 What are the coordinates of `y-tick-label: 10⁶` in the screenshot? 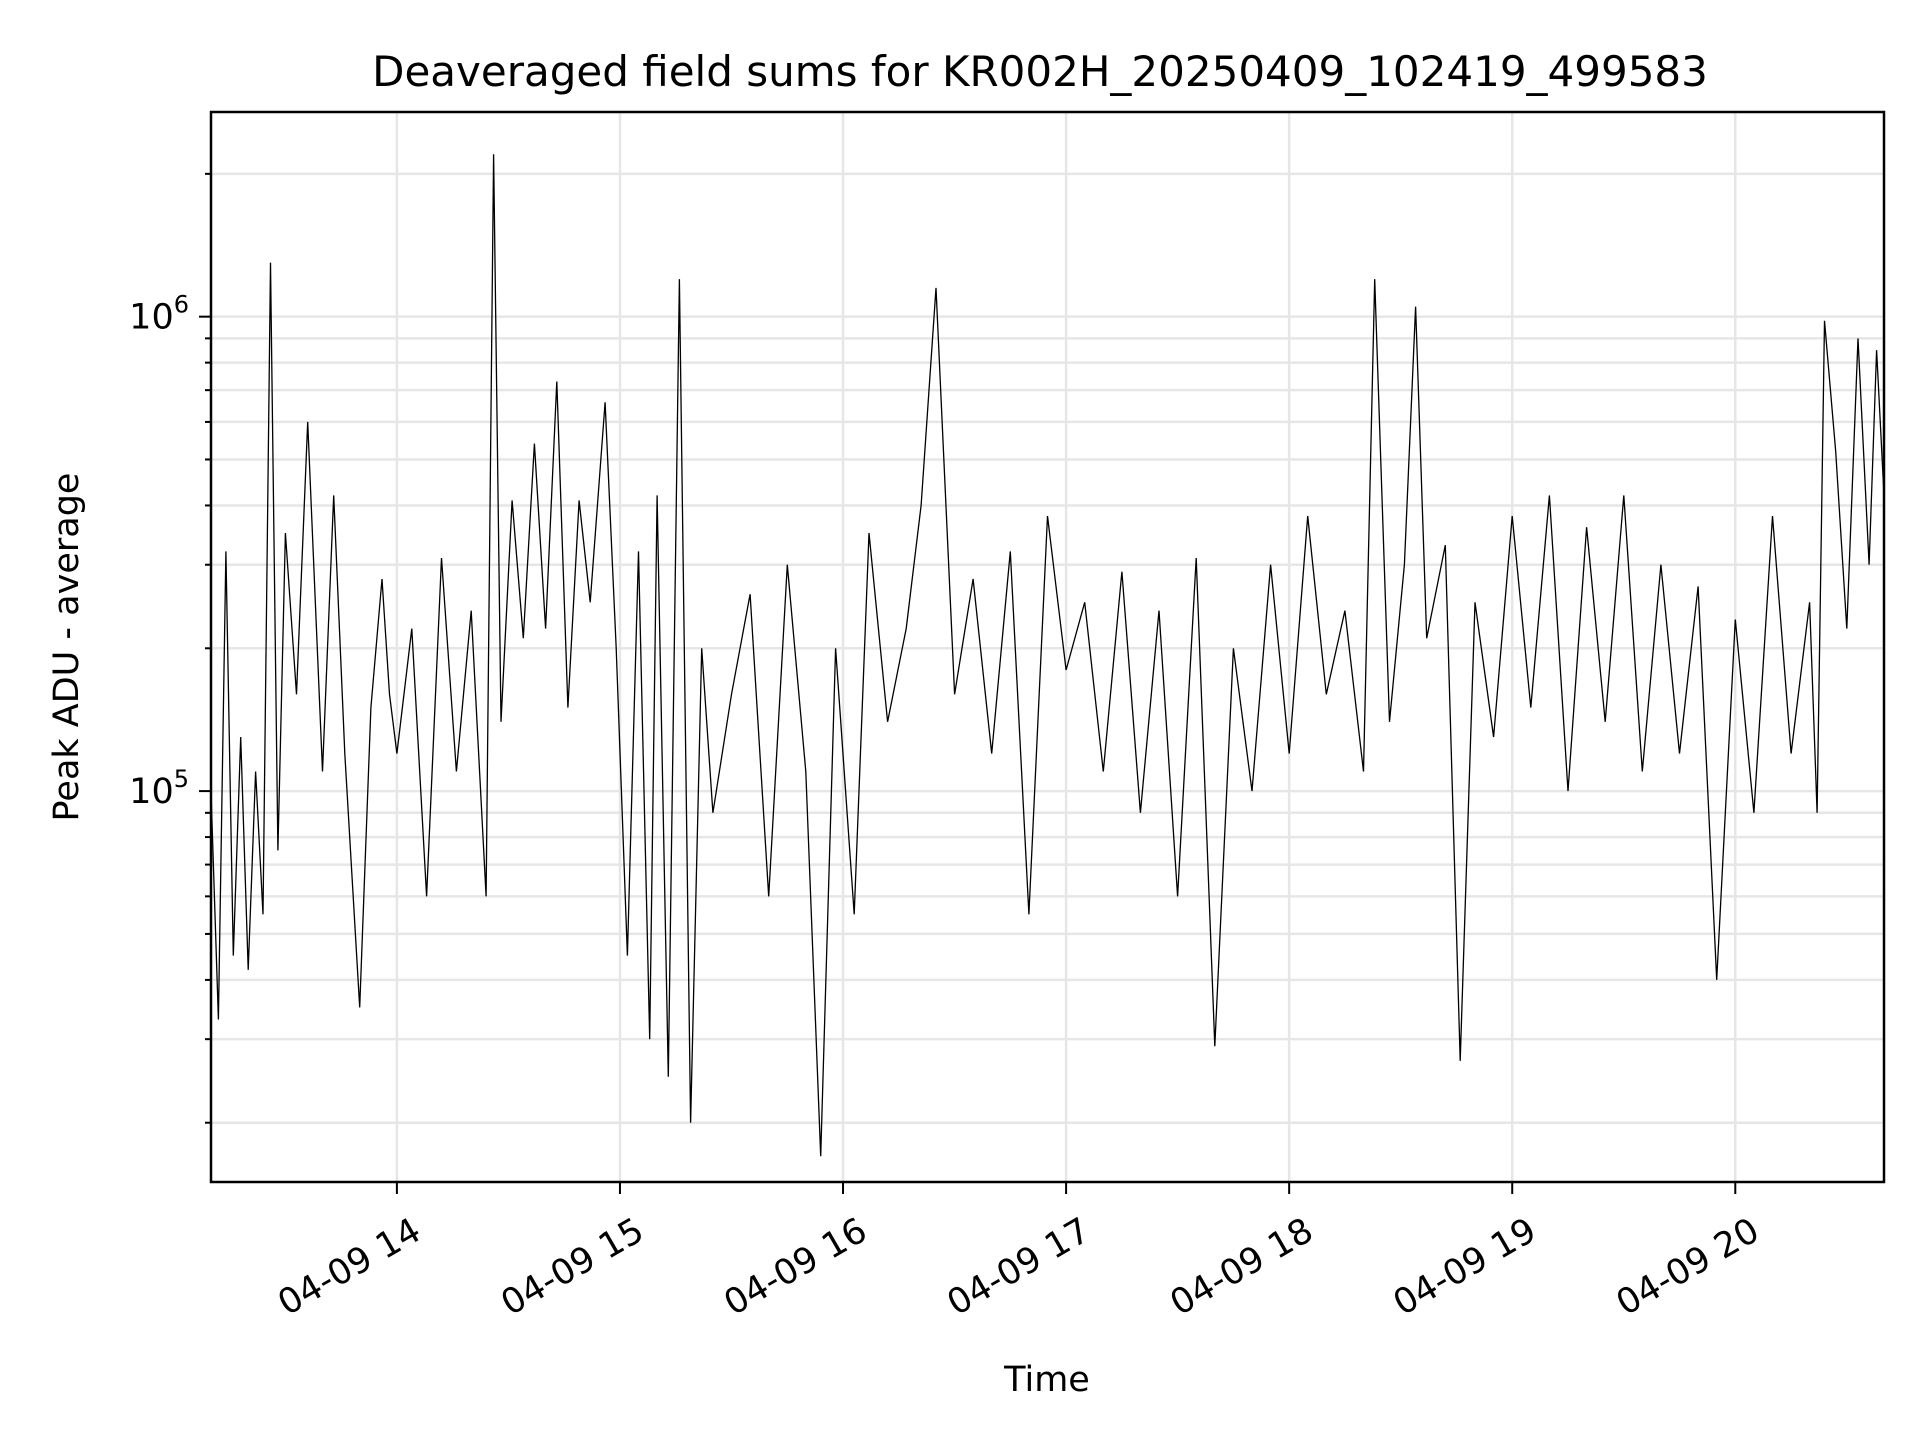 It's located at (159, 314).